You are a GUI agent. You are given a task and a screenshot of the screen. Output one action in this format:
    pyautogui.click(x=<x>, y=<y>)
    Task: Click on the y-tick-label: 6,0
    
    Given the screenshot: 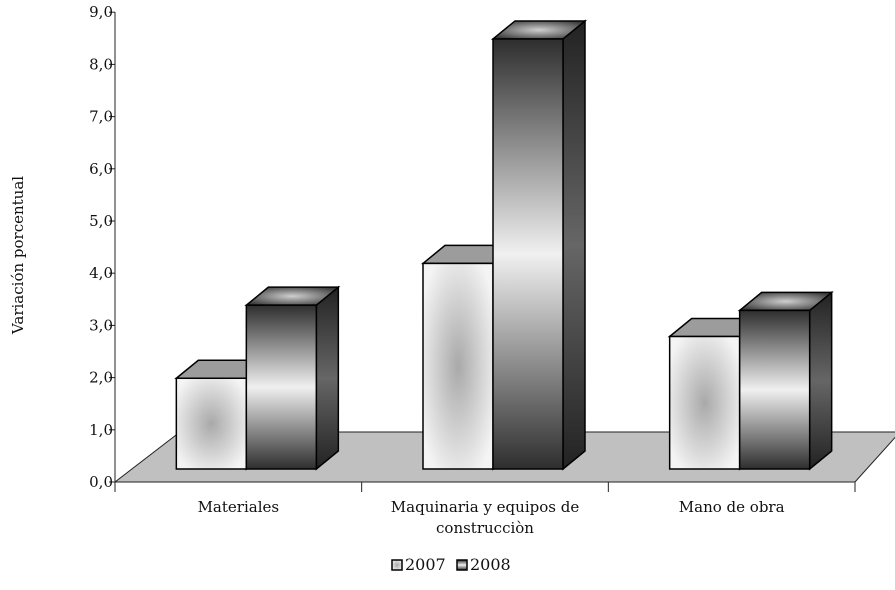 What is the action you would take?
    pyautogui.click(x=101, y=169)
    